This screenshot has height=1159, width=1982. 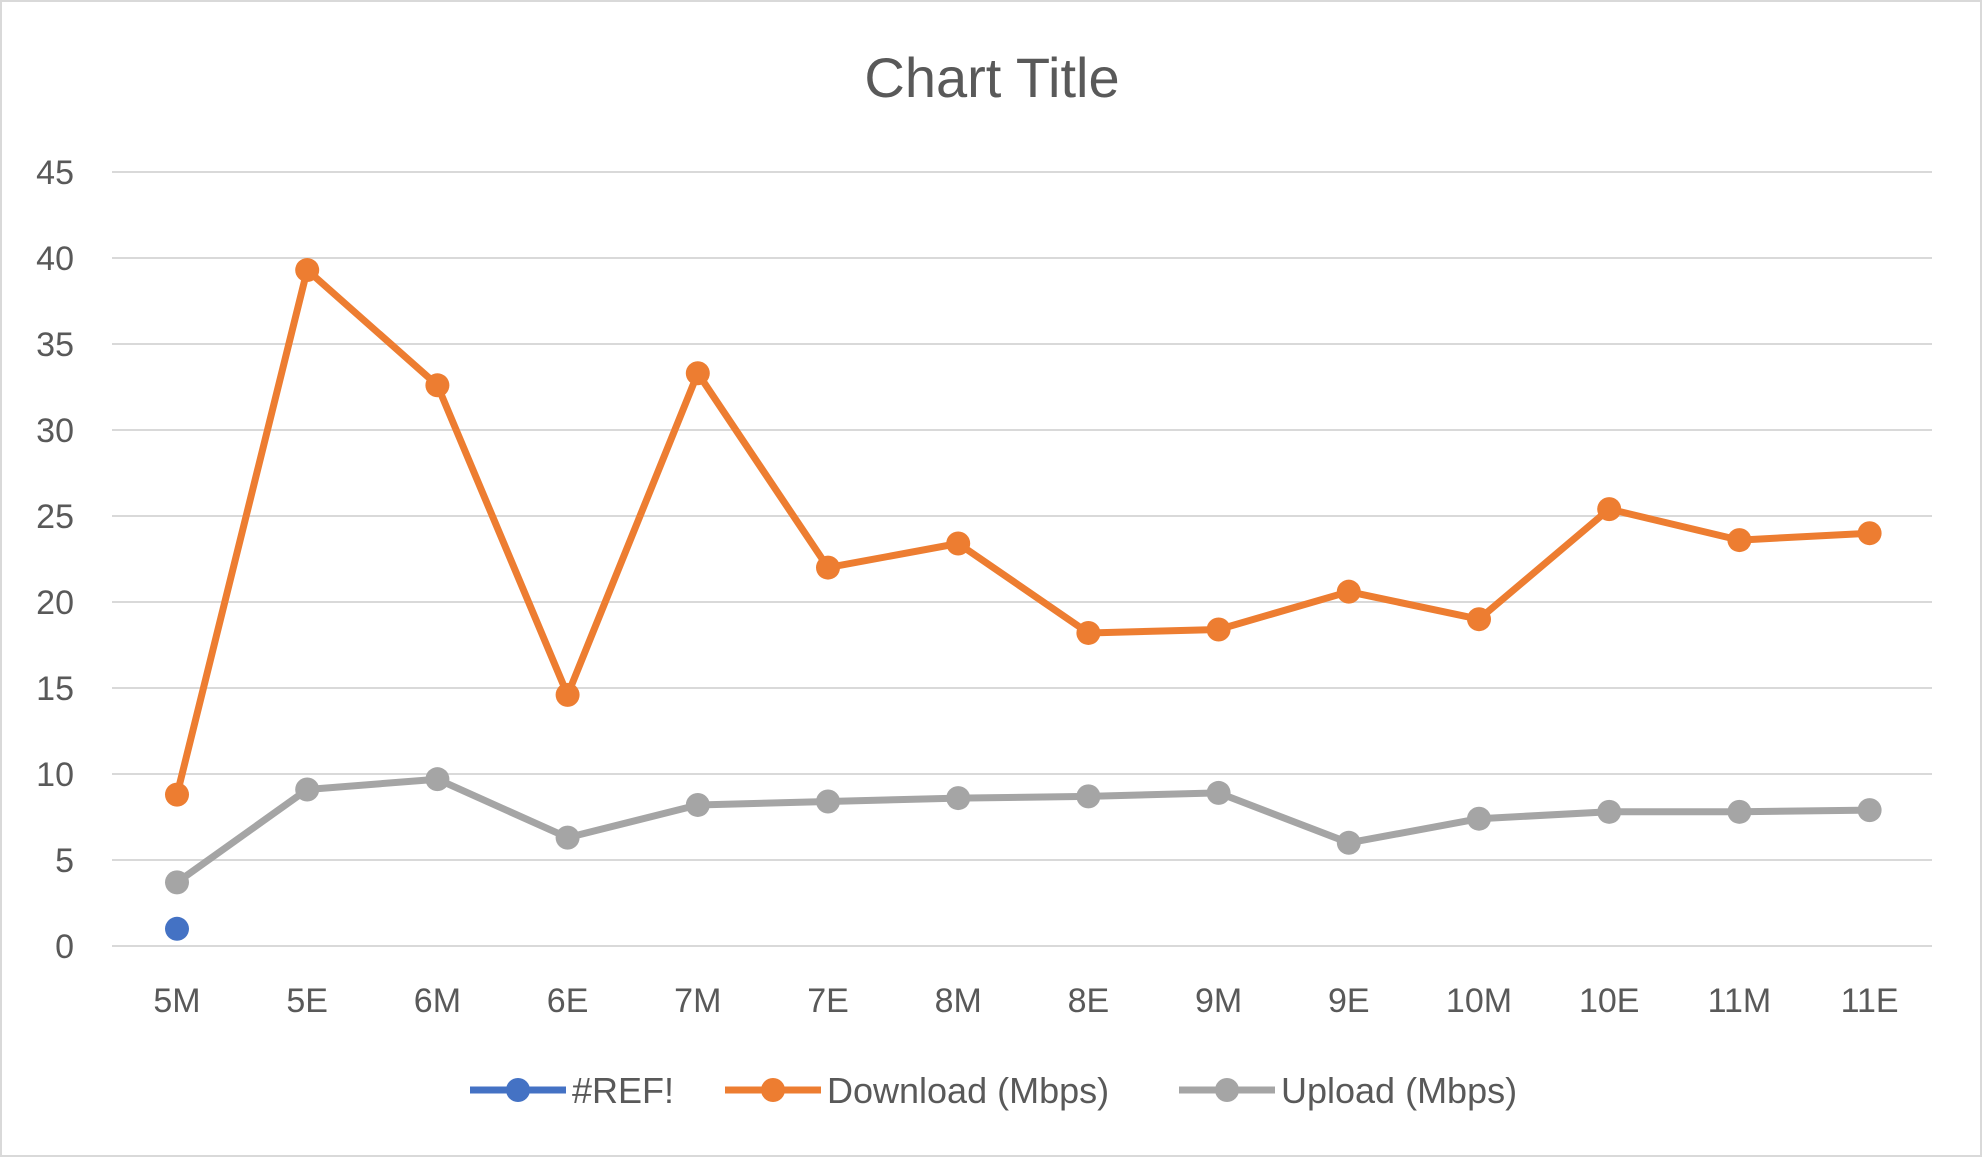 What do you see at coordinates (828, 1001) in the screenshot?
I see `x-tick-label: 7E` at bounding box center [828, 1001].